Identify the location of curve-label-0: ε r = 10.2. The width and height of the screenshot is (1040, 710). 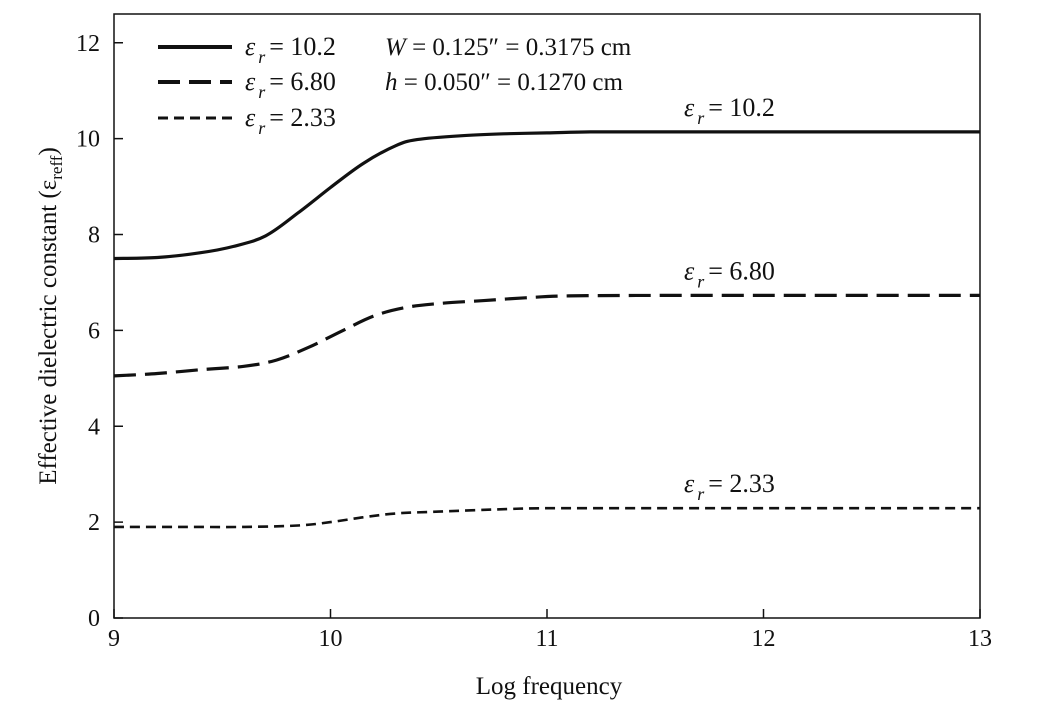
(729, 110).